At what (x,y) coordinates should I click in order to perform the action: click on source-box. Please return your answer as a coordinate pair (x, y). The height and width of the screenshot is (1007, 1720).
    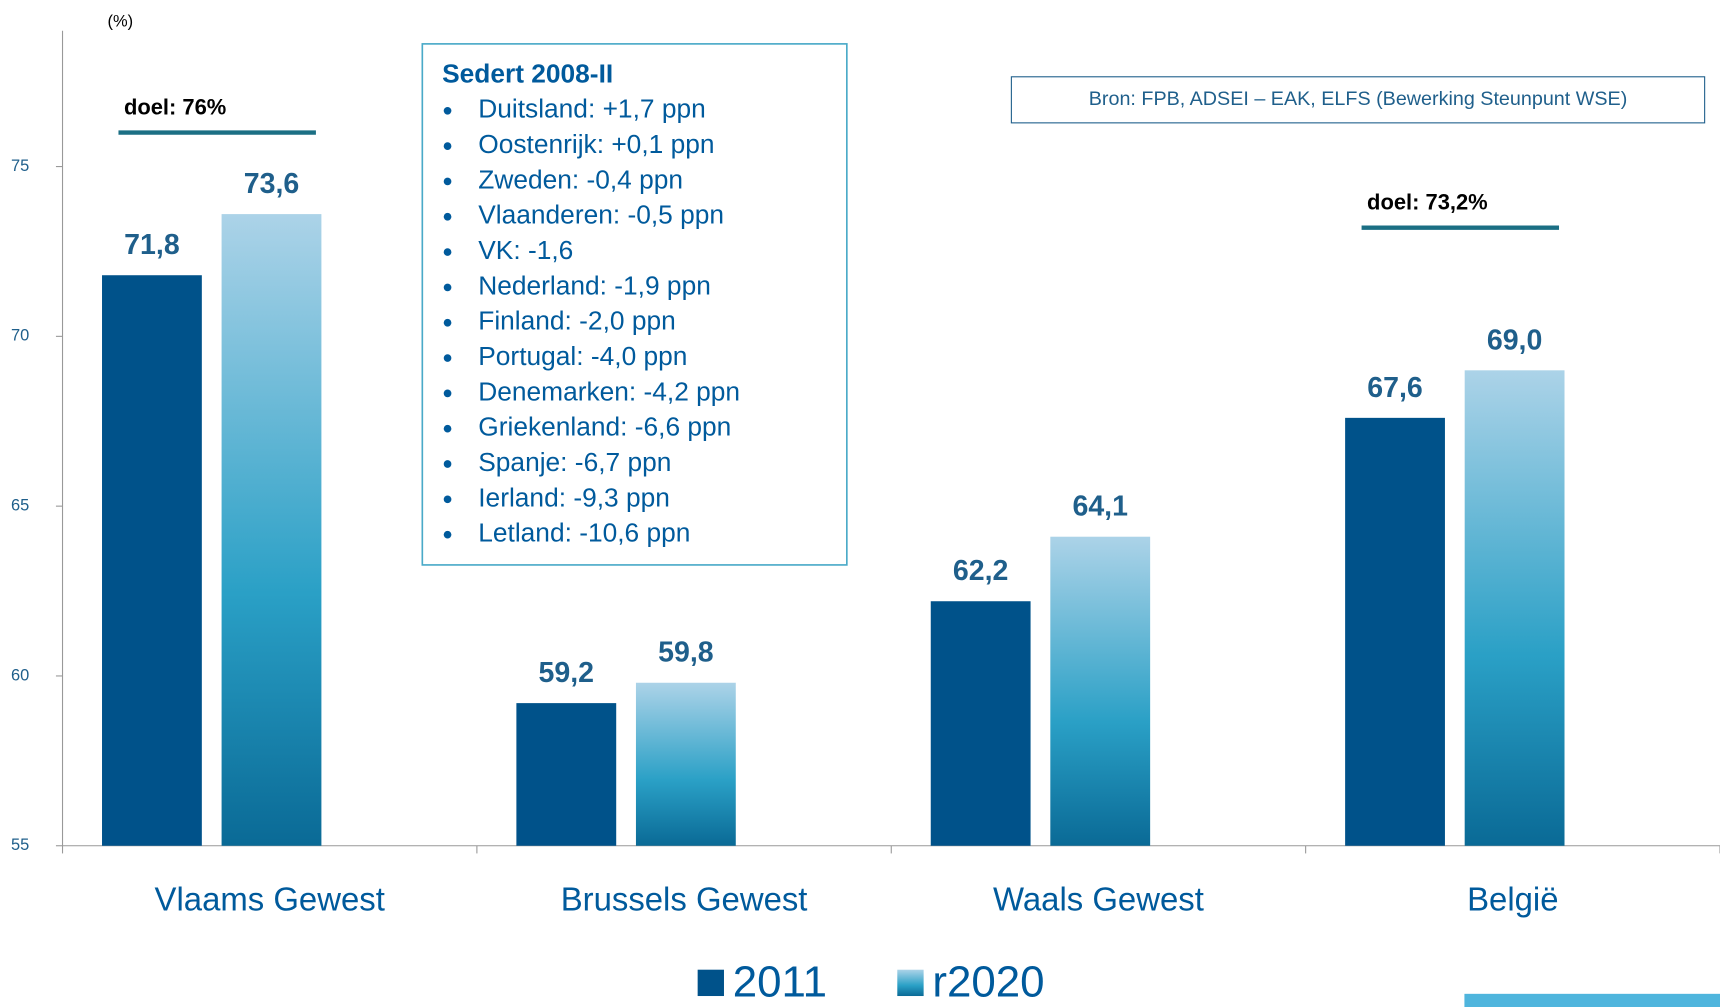
    Looking at the image, I should click on (1358, 100).